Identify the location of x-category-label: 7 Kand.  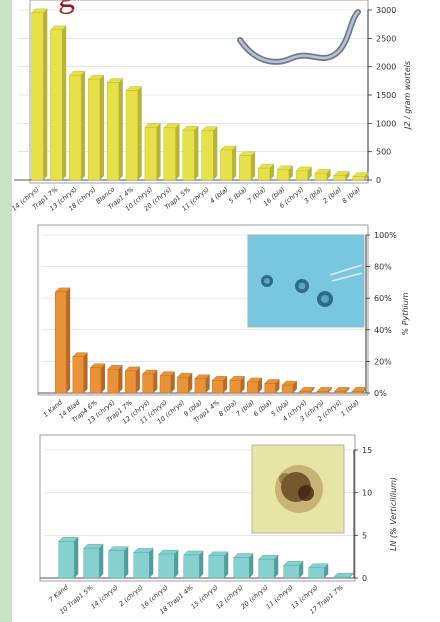
(58, 593).